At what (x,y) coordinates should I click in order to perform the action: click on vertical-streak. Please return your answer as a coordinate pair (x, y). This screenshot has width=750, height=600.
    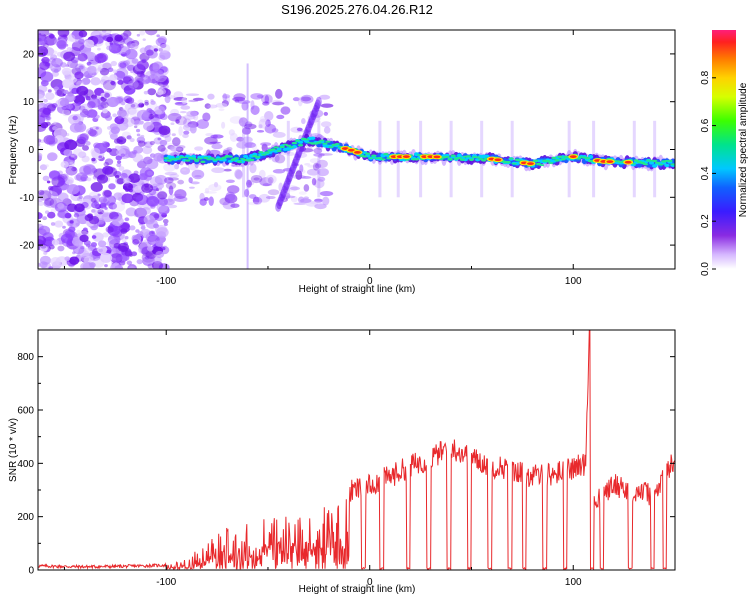
    Looking at the image, I should click on (319, 159).